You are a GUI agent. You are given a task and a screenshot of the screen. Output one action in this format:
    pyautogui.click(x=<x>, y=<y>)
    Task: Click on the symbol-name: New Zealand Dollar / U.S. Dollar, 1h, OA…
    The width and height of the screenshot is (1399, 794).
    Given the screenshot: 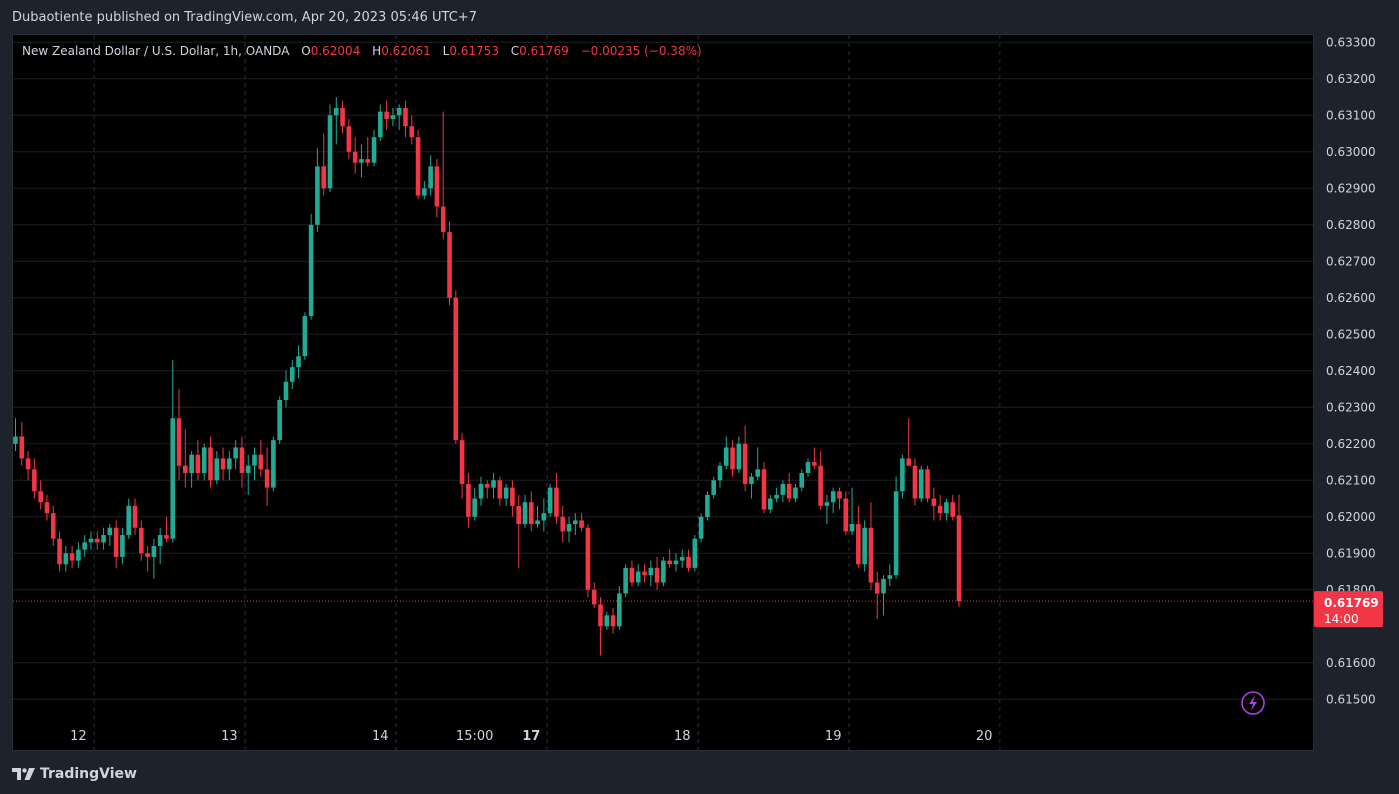 What is the action you would take?
    pyautogui.click(x=156, y=51)
    